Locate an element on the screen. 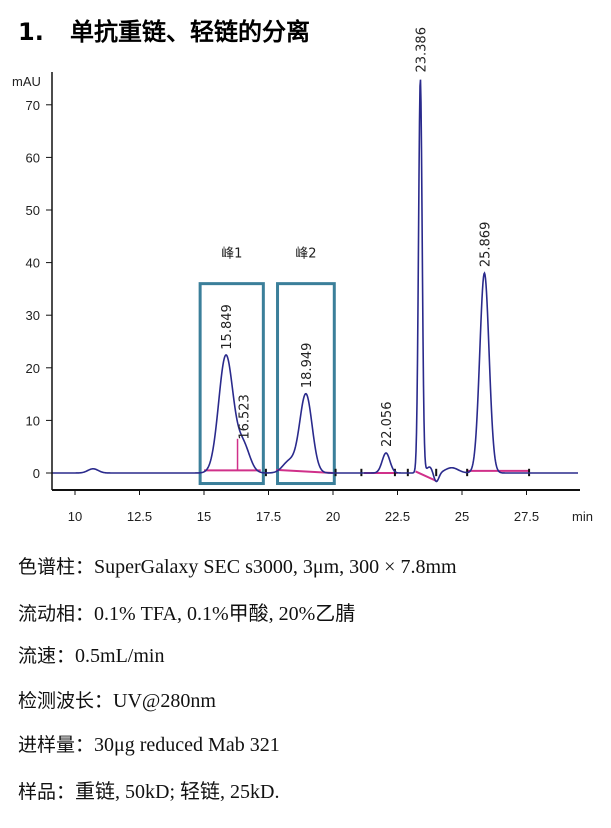  x-tick-label: 17.5 is located at coordinates (268, 516).